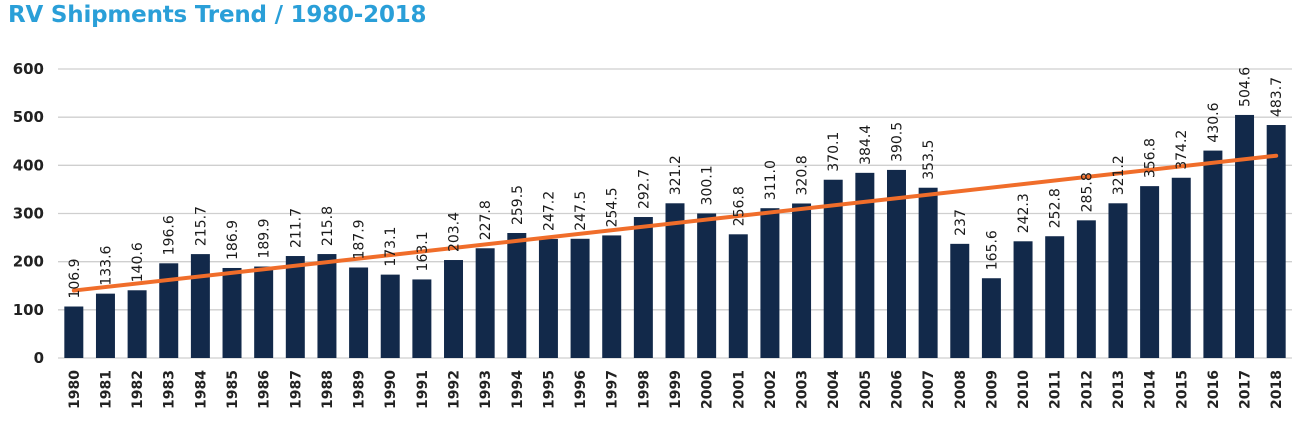  What do you see at coordinates (708, 185) in the screenshot?
I see `data-label: 300.1` at bounding box center [708, 185].